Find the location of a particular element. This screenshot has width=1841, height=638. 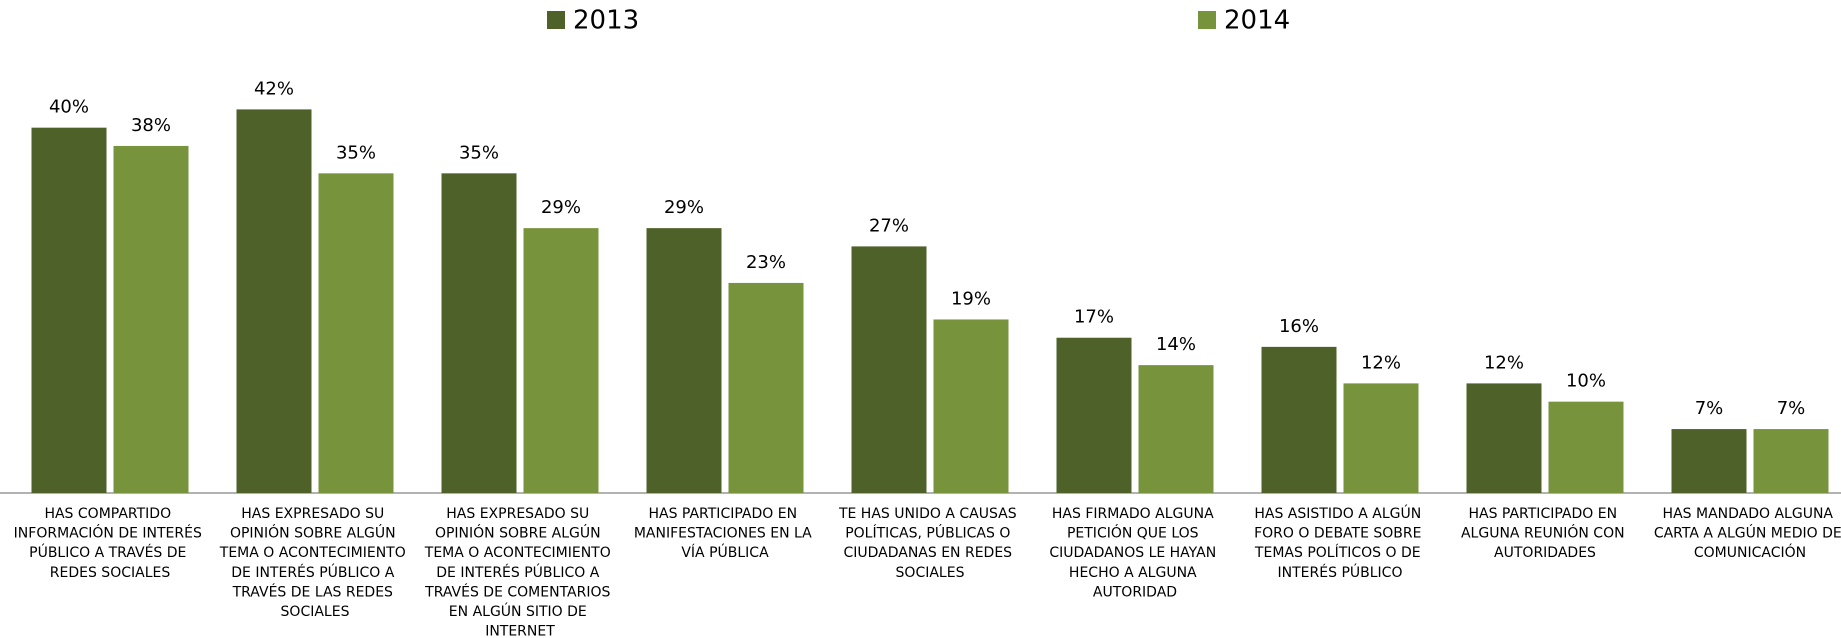

value-label: 42% is located at coordinates (274, 88).